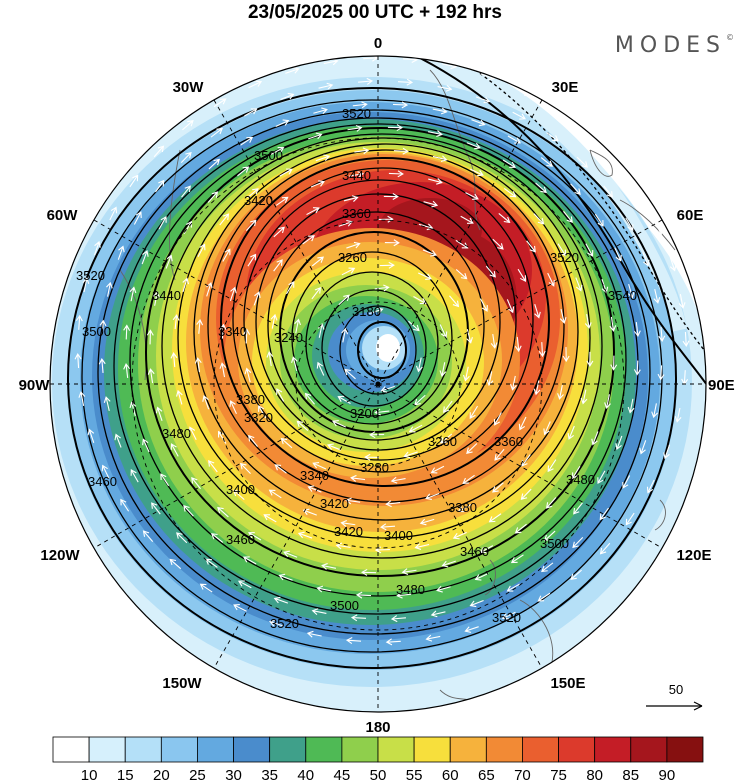 The width and height of the screenshot is (750, 782). What do you see at coordinates (398, 535) in the screenshot?
I see `contour-label: 3400` at bounding box center [398, 535].